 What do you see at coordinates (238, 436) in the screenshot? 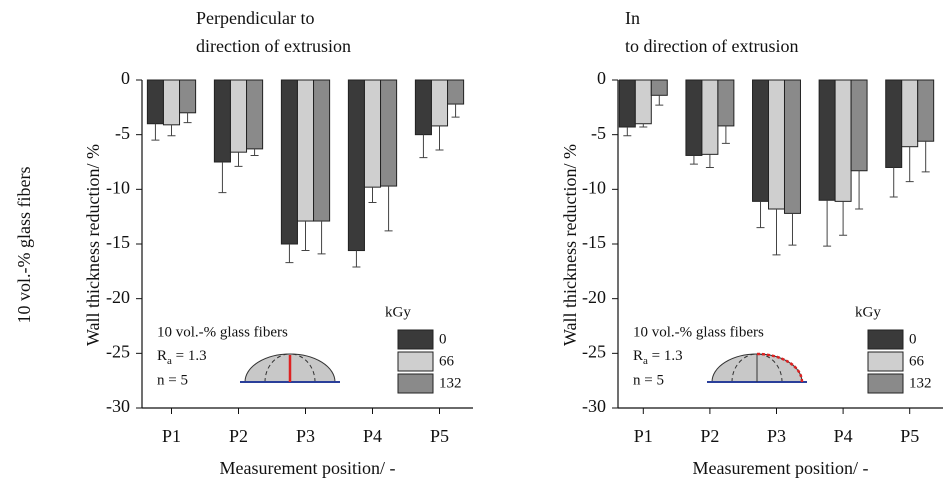
I see `x-tick-label: P2` at bounding box center [238, 436].